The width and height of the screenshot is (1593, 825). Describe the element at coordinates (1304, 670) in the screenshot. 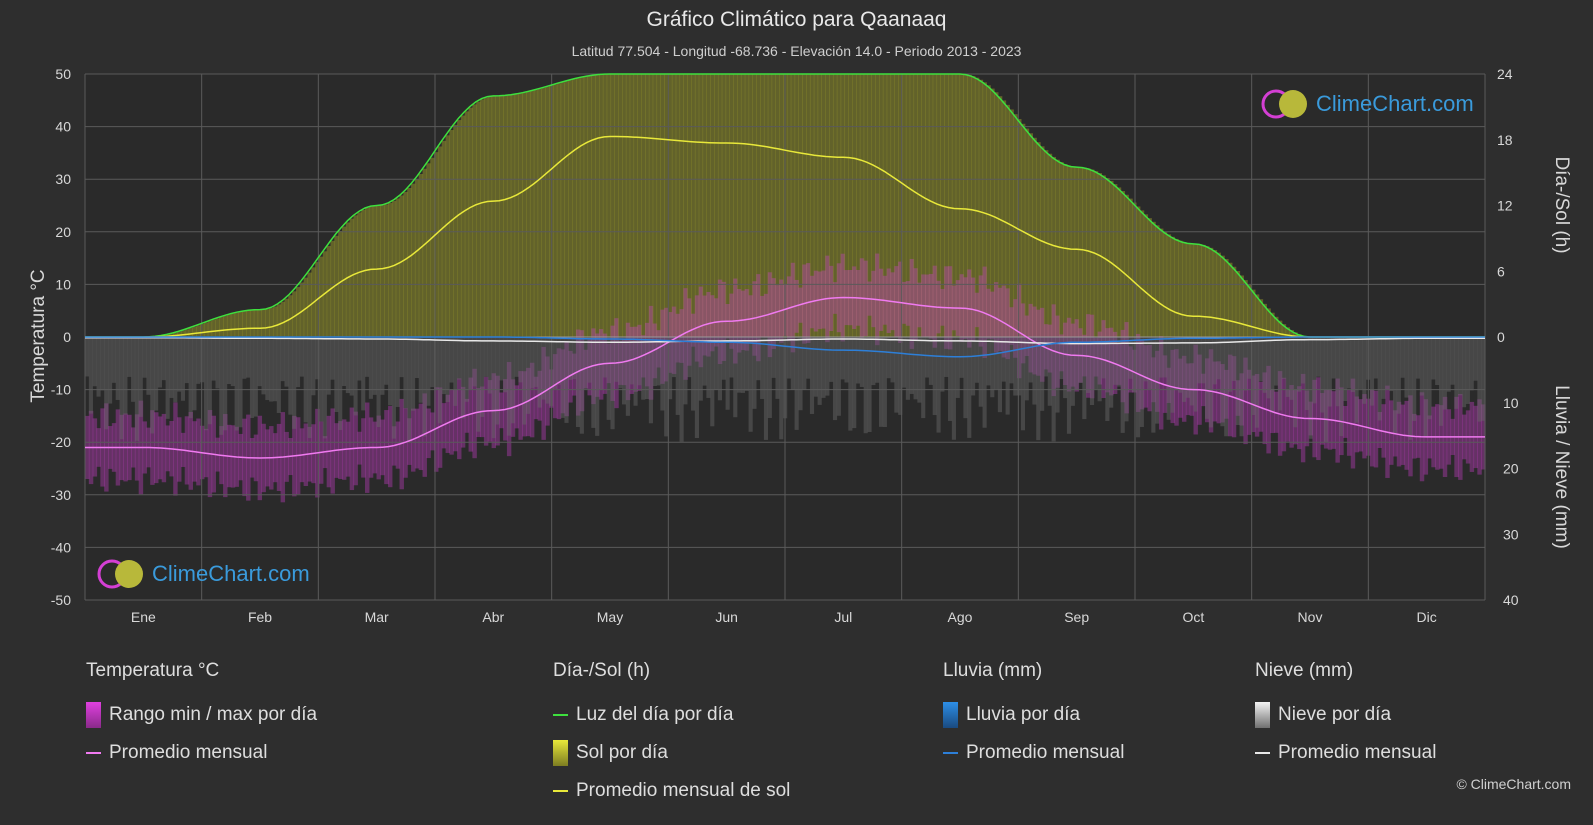

I see `legend-title: Nieve (mm)` at that location.